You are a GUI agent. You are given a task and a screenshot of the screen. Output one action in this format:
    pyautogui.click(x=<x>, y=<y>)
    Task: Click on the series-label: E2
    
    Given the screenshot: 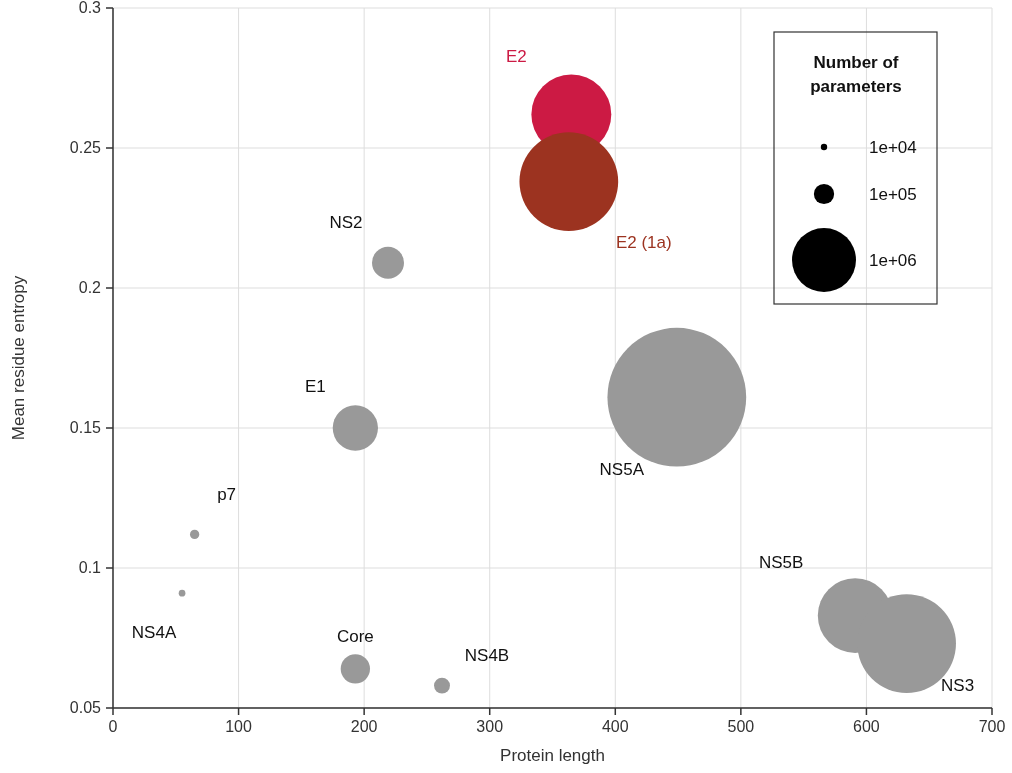 What is the action you would take?
    pyautogui.click(x=516, y=57)
    